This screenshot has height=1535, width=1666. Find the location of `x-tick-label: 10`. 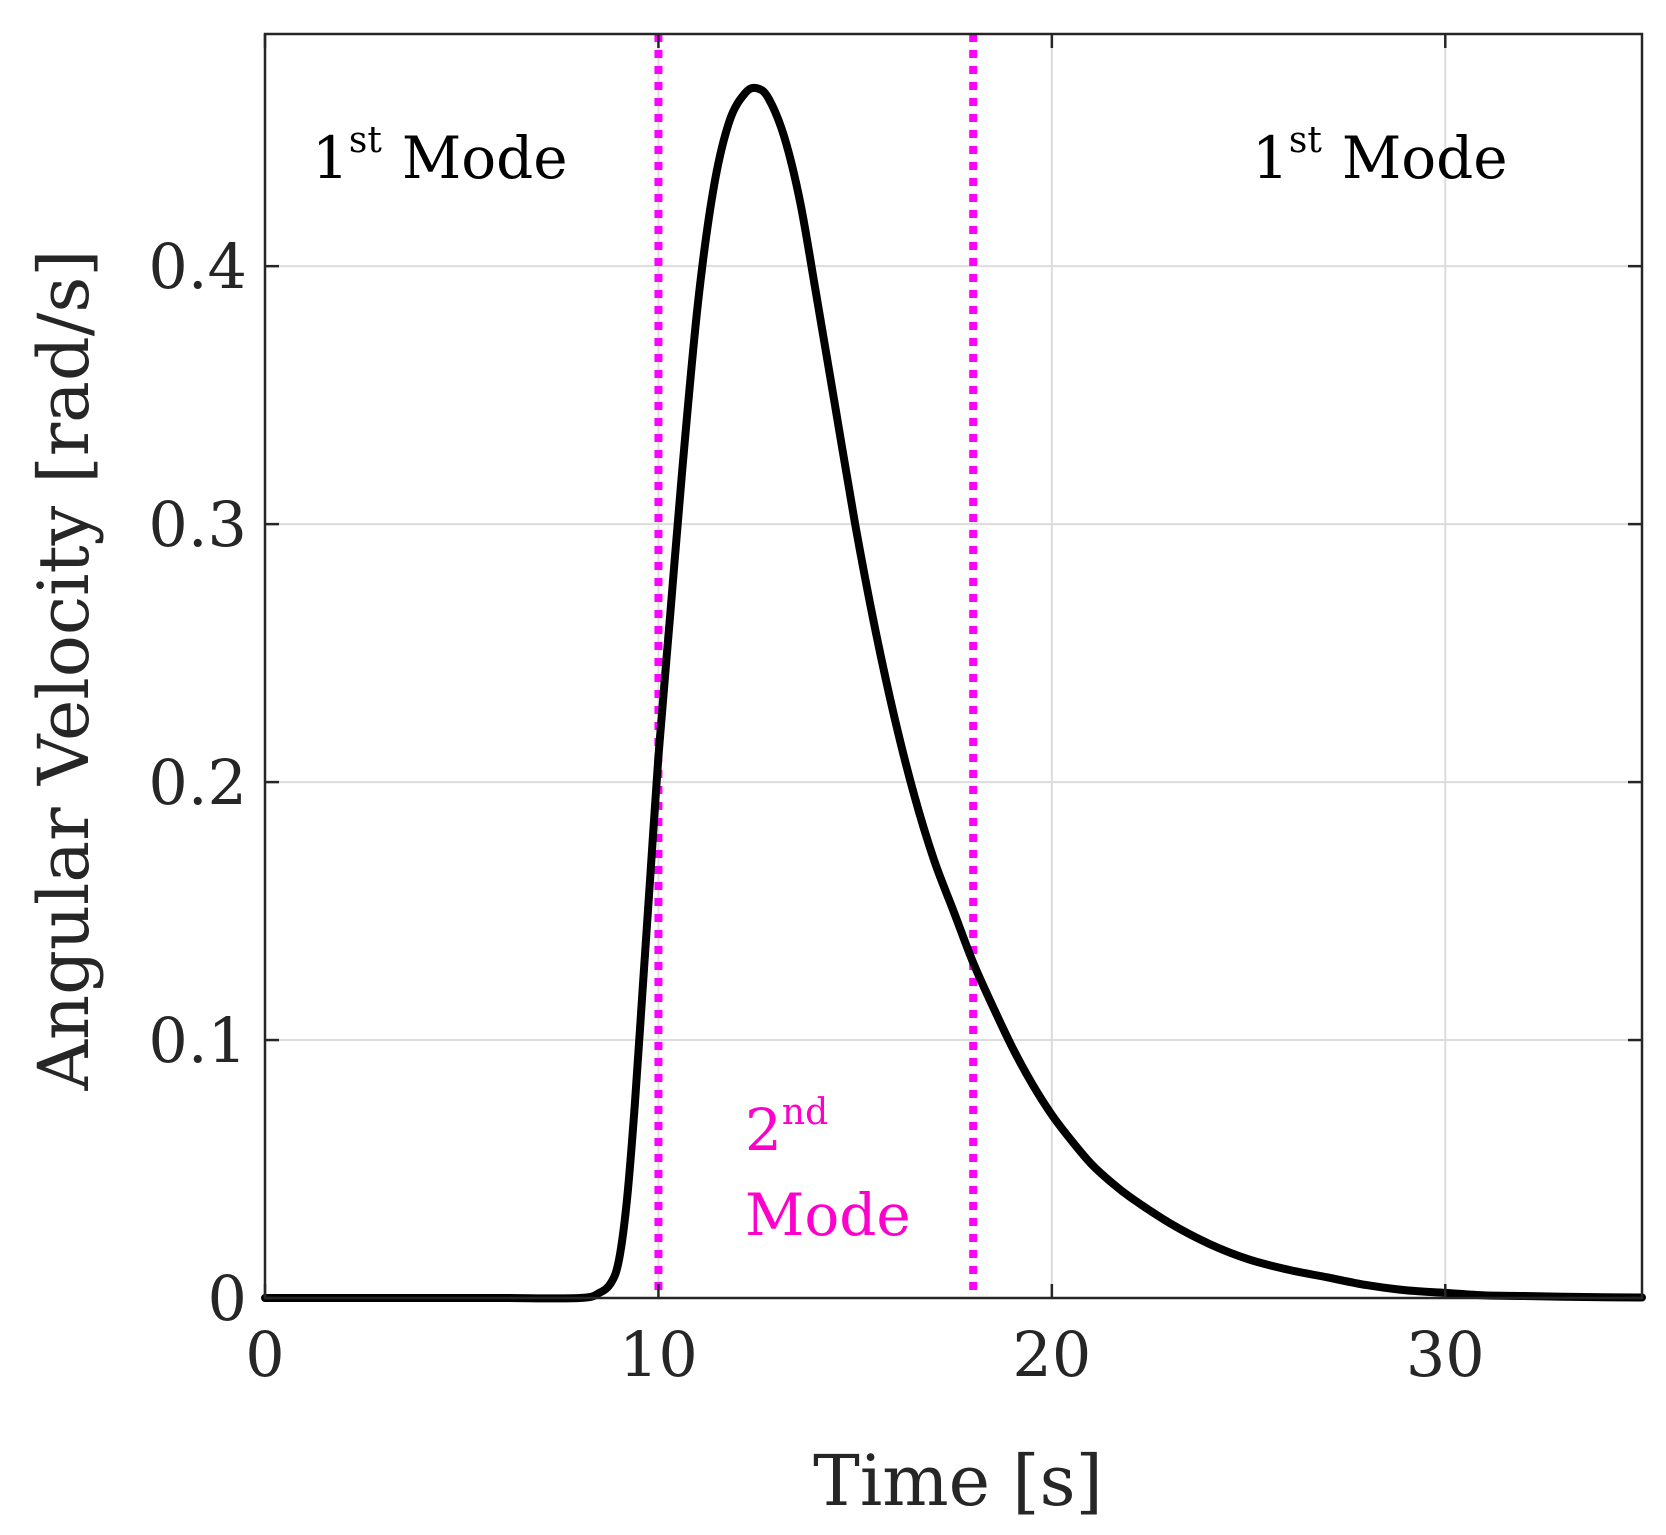

x-tick-label: 10 is located at coordinates (658, 1354).